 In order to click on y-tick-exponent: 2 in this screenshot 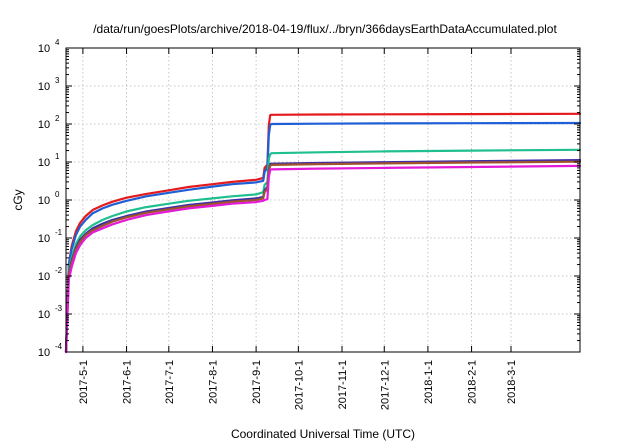, I will do `click(57, 118)`.